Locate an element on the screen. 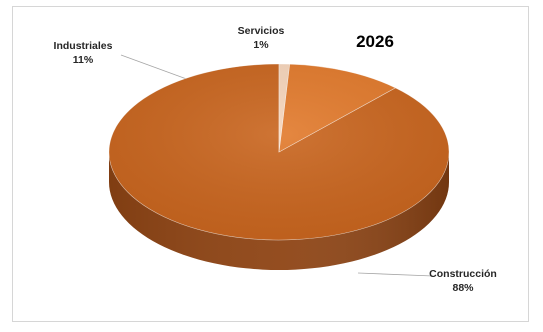 This screenshot has width=543, height=332. chart-title: 2026 is located at coordinates (375, 41).